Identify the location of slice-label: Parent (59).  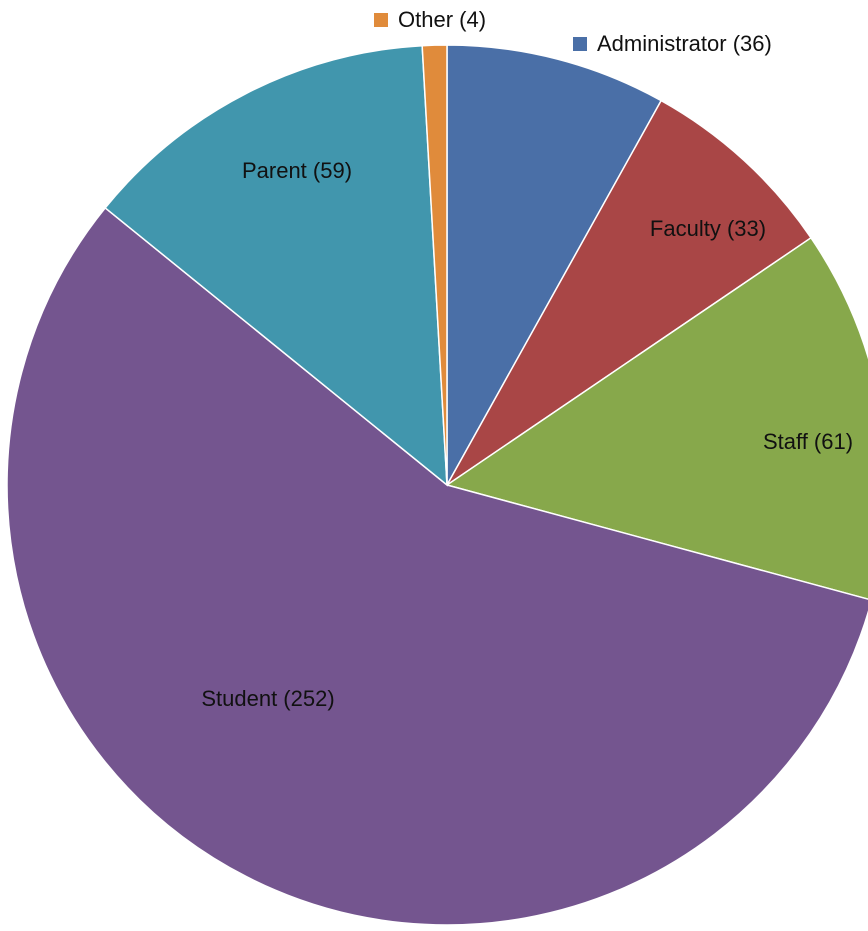
(297, 170).